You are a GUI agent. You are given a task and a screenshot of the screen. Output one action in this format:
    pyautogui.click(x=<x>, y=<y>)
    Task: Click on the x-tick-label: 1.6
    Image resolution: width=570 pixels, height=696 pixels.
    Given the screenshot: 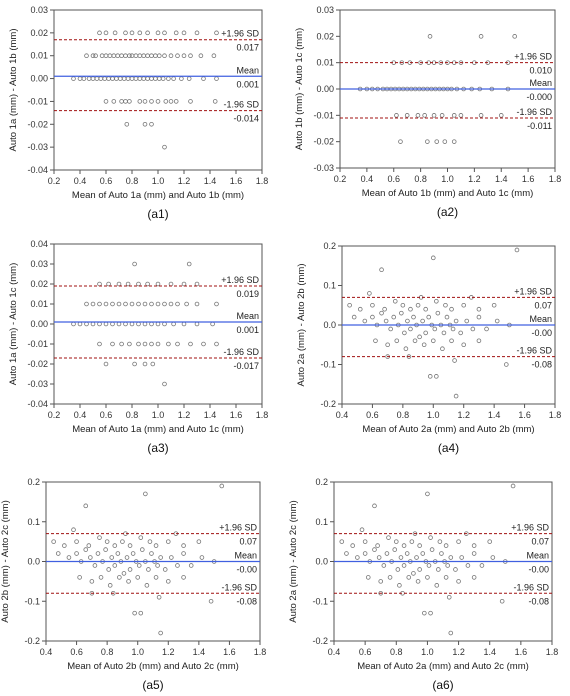 What is the action you would take?
    pyautogui.click(x=528, y=179)
    